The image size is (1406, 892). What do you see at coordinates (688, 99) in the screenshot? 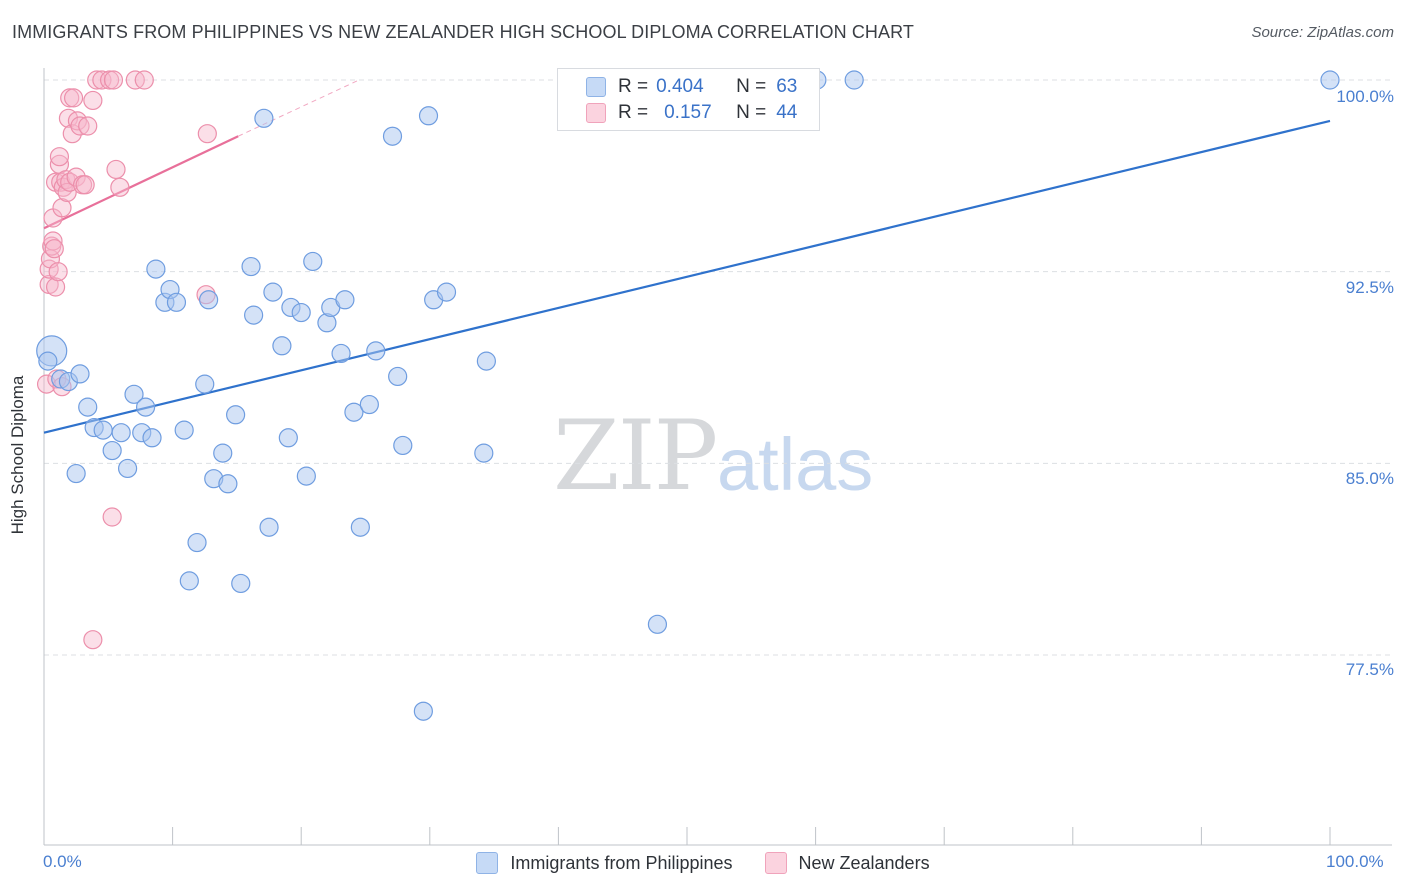
I see `correlation-legend: R = 0.404 N = 63 R = 0.157 N = 44` at bounding box center [688, 99].